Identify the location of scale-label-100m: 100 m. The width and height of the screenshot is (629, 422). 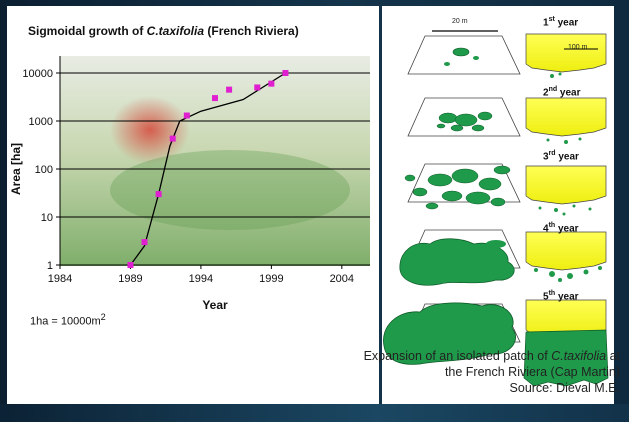
(578, 47).